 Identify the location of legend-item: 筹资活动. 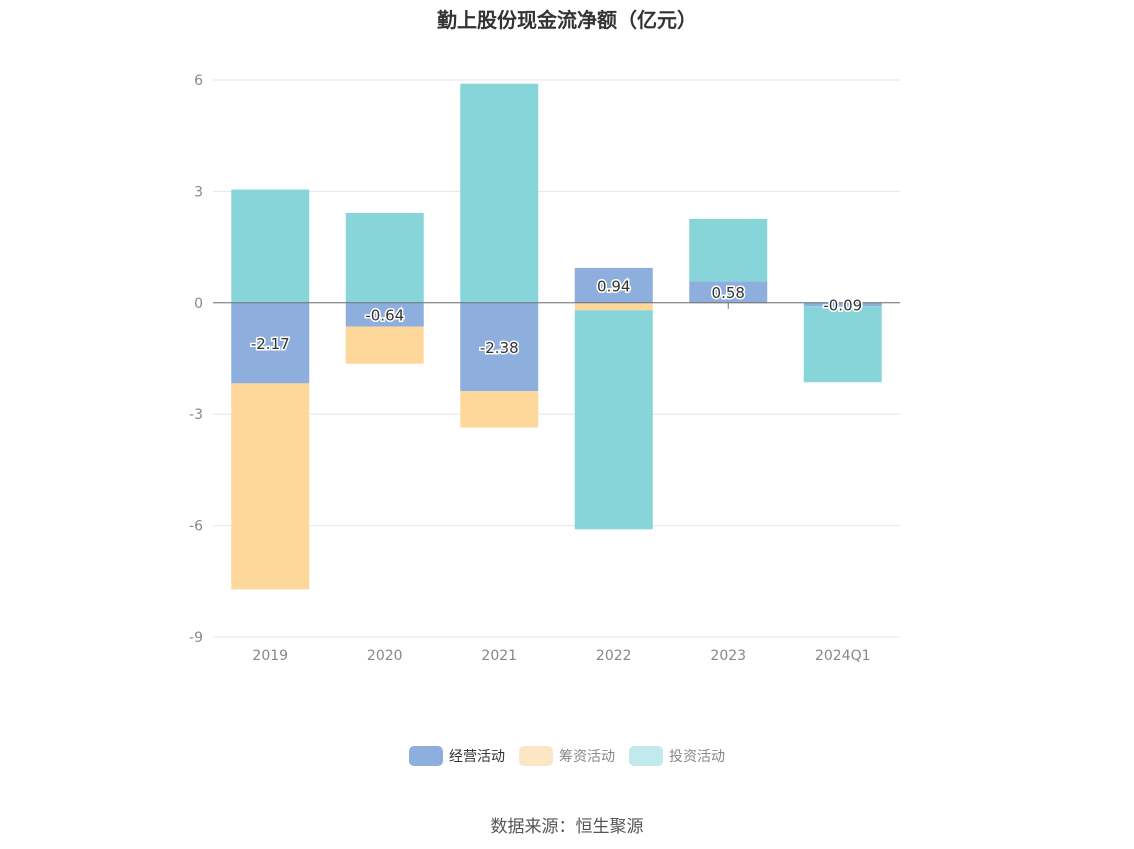
(567, 756).